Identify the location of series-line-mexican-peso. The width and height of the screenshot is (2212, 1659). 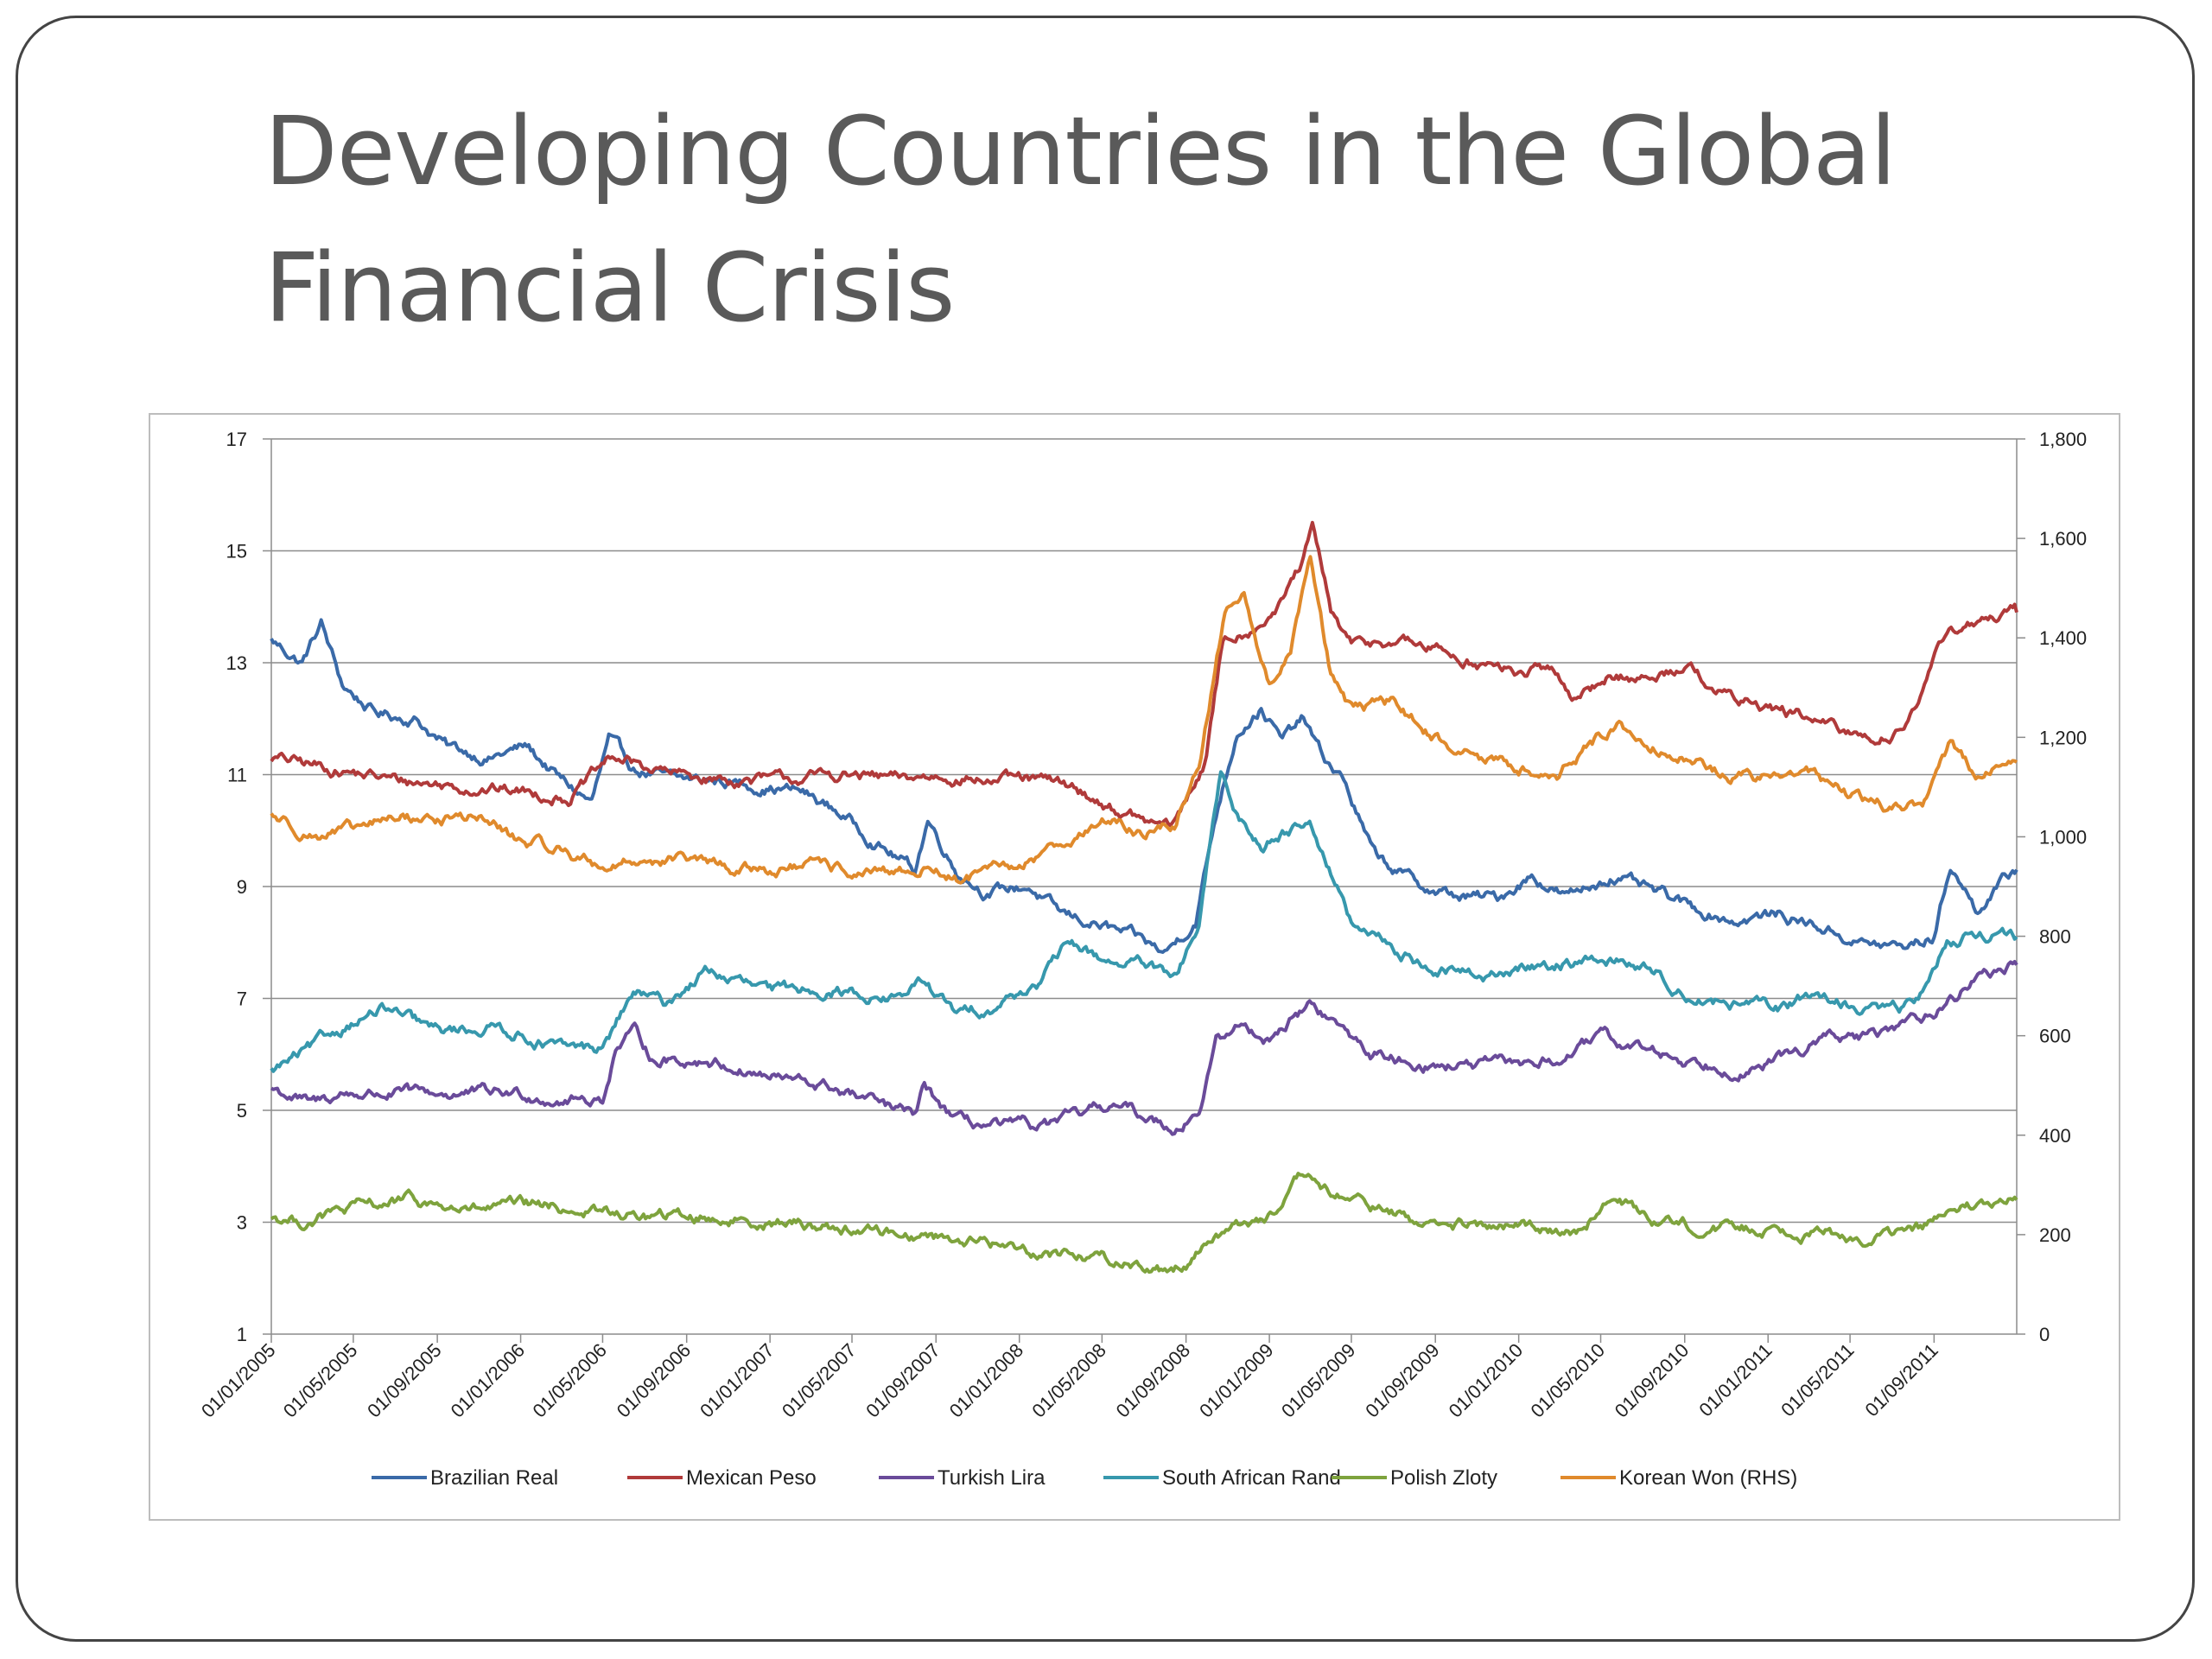
(1144, 674).